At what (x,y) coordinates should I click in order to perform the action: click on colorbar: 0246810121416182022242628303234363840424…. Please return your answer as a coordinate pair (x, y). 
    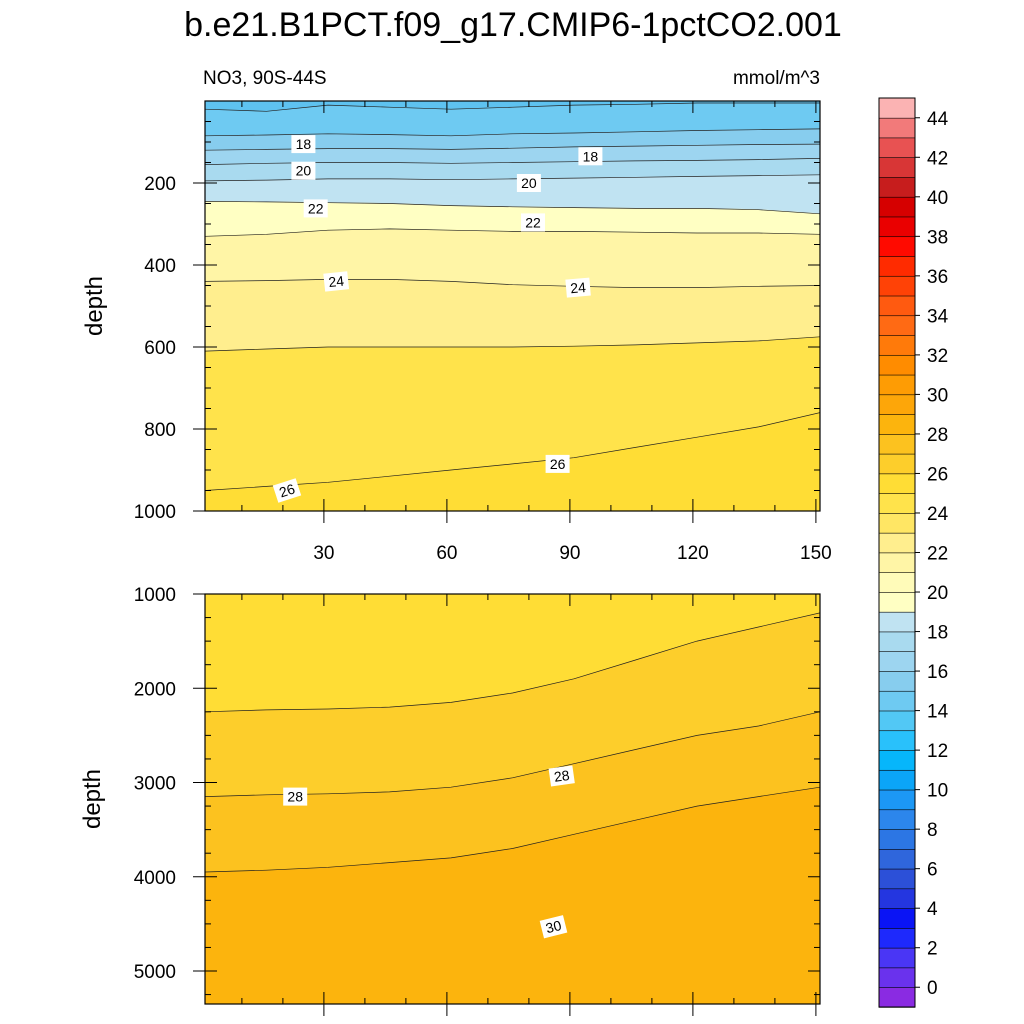
    Looking at the image, I should click on (913, 552).